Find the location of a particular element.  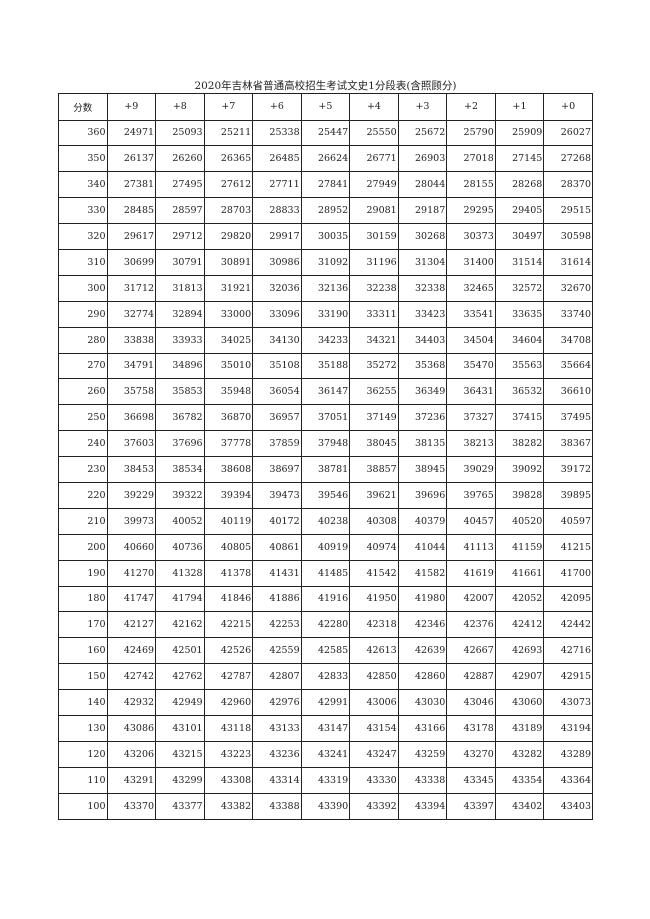

score-cell: 160 is located at coordinates (83, 651).